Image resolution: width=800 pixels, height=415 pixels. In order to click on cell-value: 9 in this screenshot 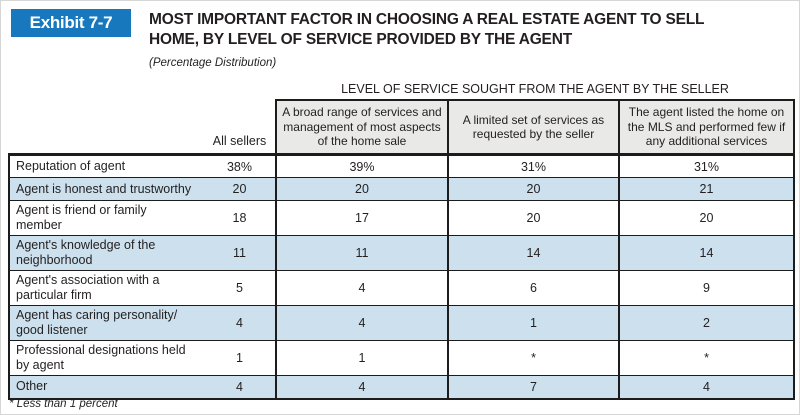, I will do `click(706, 288)`.